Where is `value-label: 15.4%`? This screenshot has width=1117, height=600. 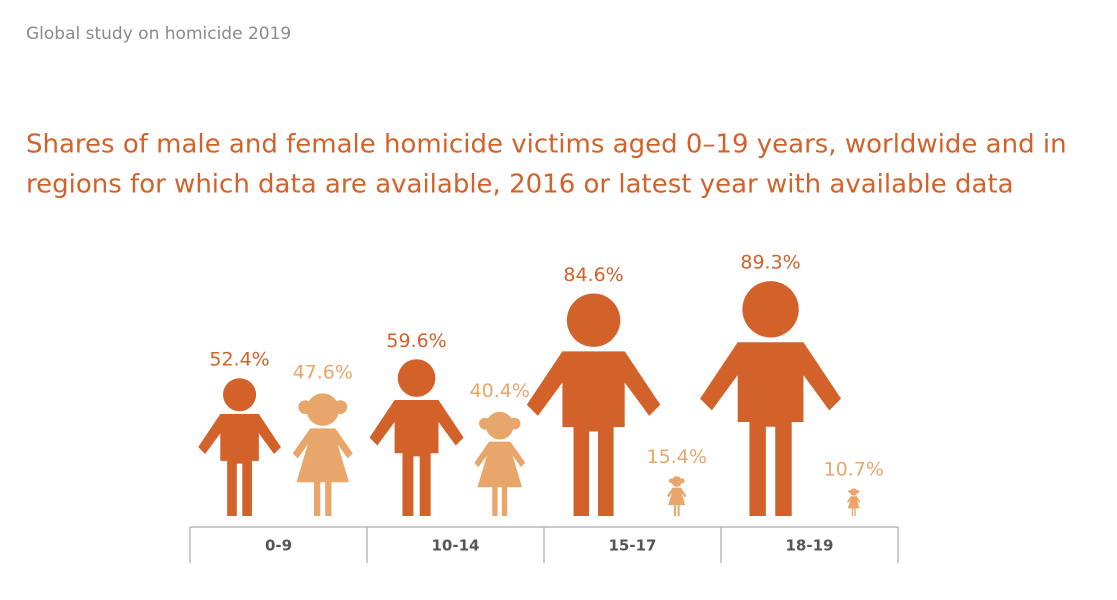 value-label: 15.4% is located at coordinates (677, 457).